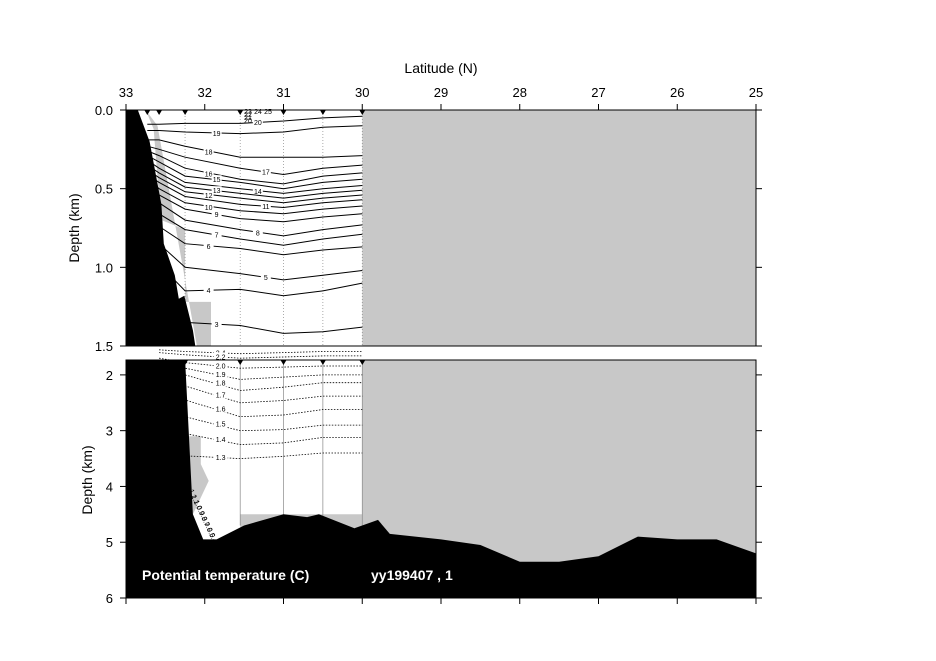  What do you see at coordinates (209, 175) in the screenshot?
I see `upper-contour-label: 16` at bounding box center [209, 175].